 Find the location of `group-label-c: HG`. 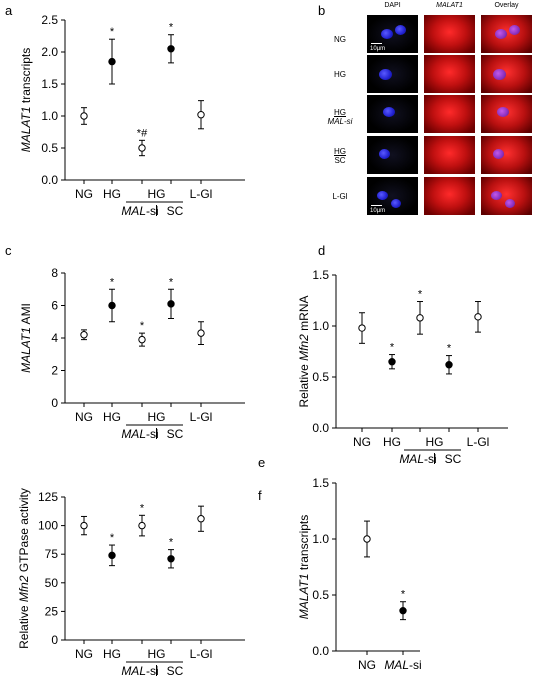

group-label-c: HG is located at coordinates (157, 417).